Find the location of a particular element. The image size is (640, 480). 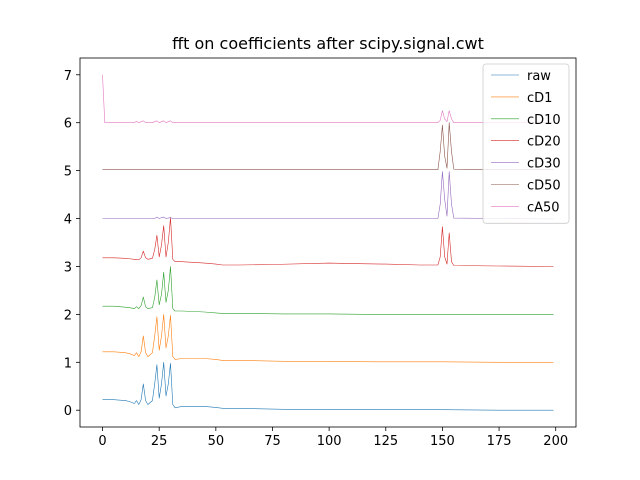

y-tick-label: 1 is located at coordinates (68, 363).